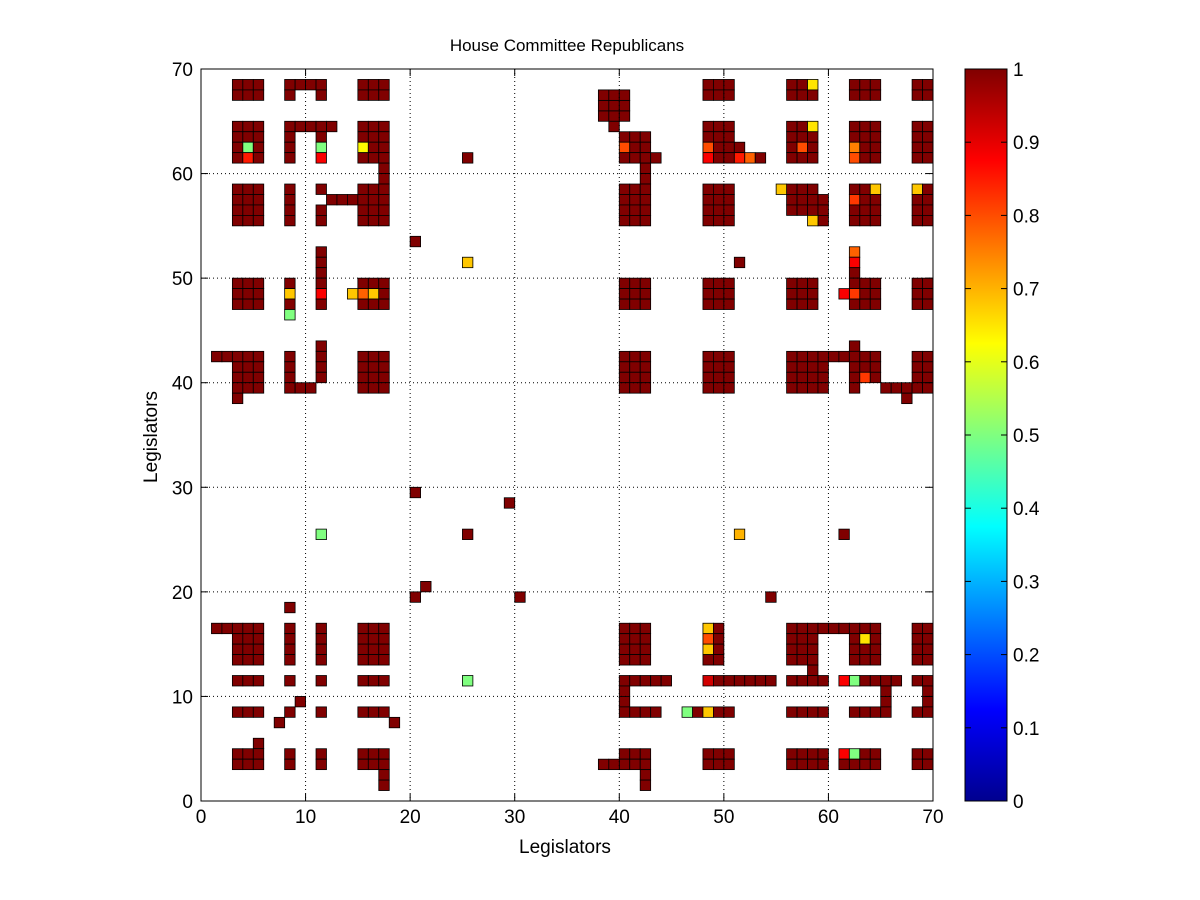 Image resolution: width=1200 pixels, height=900 pixels. I want to click on colorbar-tick-label: 1, so click(1018, 70).